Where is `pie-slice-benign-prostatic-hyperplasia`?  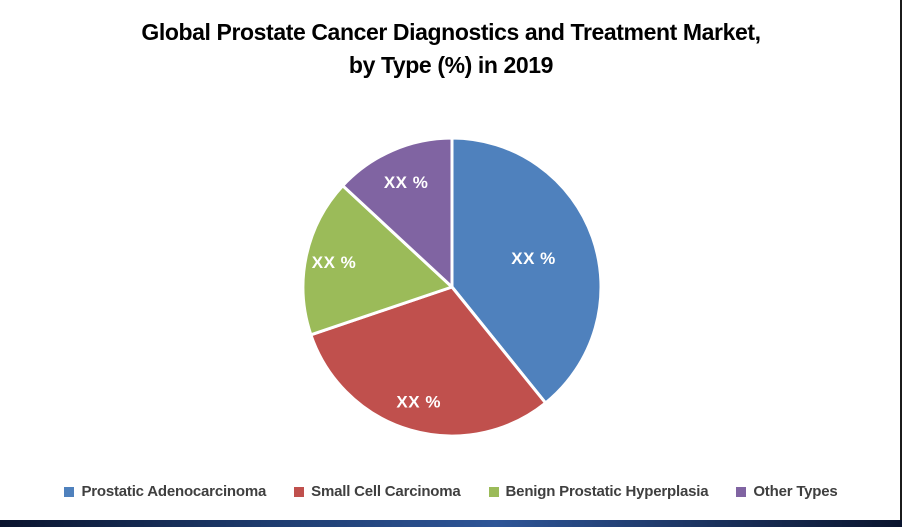
pie-slice-benign-prostatic-hyperplasia is located at coordinates (377, 260).